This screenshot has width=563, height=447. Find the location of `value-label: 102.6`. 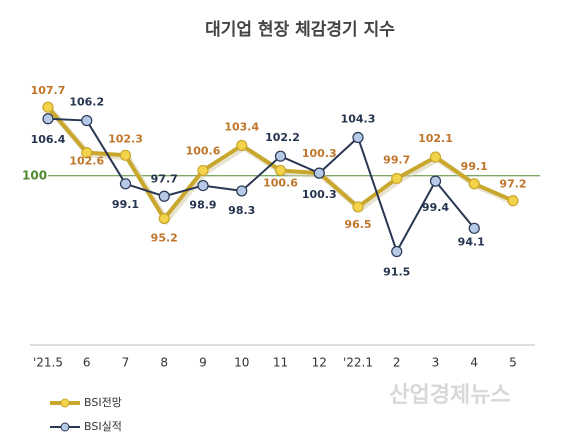

value-label: 102.6 is located at coordinates (86, 161).